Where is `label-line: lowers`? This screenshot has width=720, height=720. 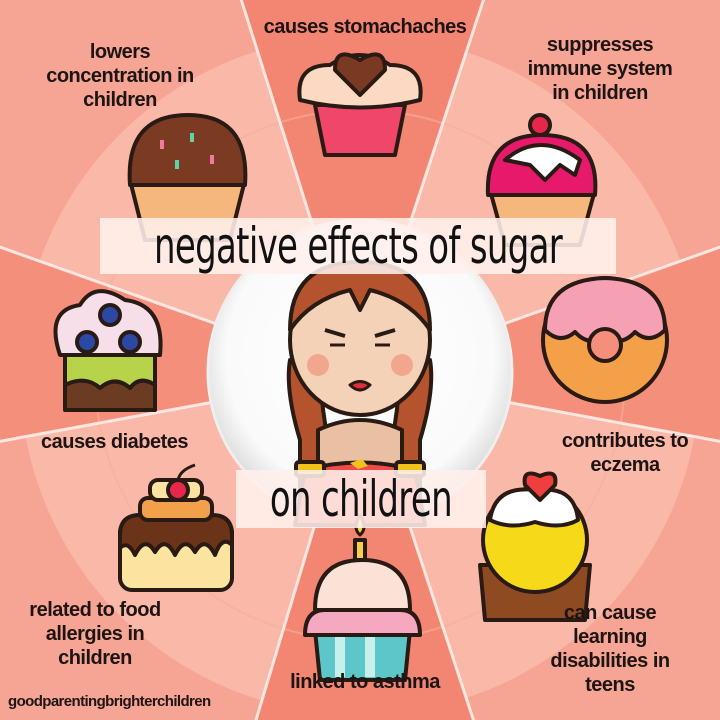
label-line: lowers is located at coordinates (120, 52).